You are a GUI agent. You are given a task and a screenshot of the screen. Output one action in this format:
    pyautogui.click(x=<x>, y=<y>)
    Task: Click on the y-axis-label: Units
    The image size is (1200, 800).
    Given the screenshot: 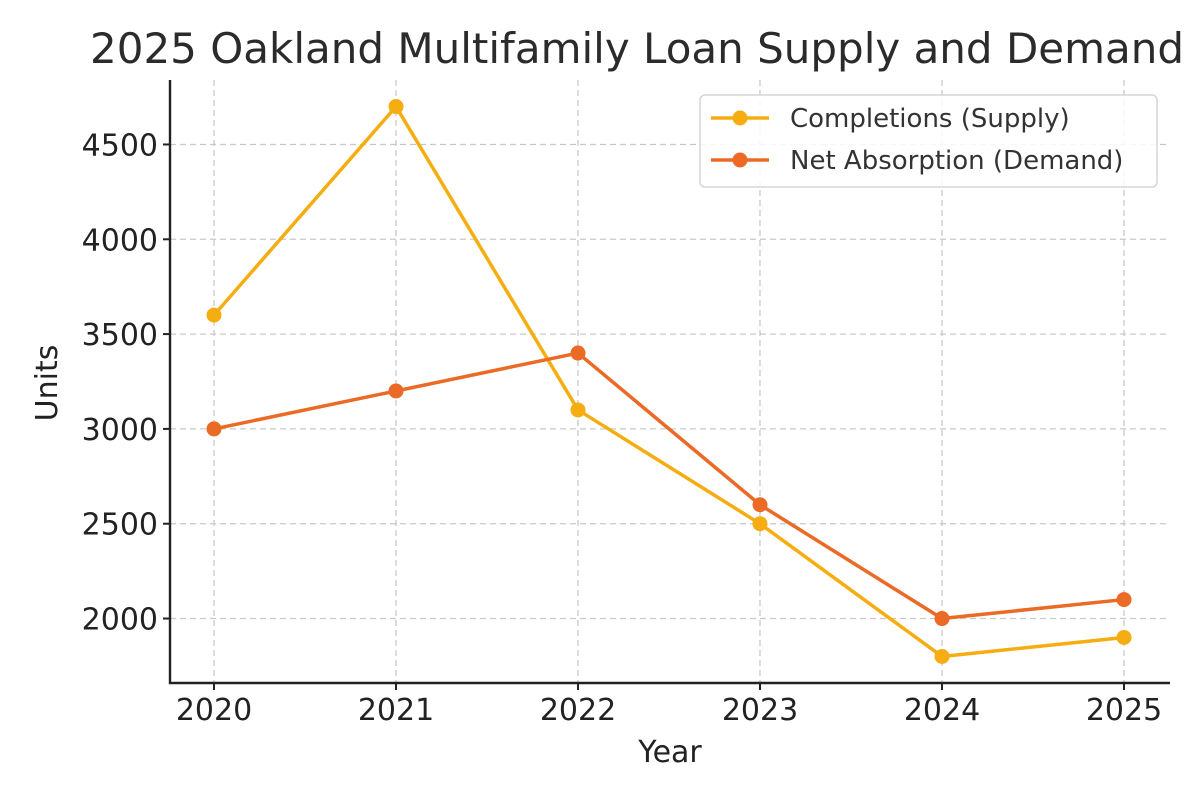 What is the action you would take?
    pyautogui.click(x=47, y=383)
    